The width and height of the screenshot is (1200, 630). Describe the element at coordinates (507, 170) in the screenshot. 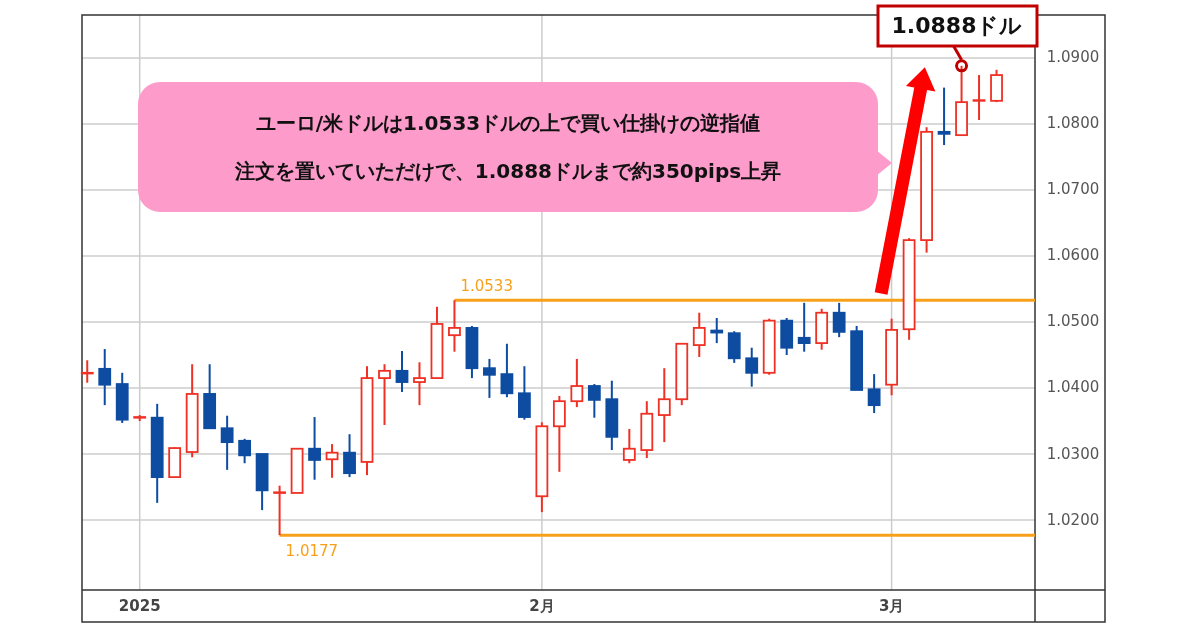

I see `annotation: 注文を置いていただけで、1.0888ドルまで約350pips上昇` at that location.